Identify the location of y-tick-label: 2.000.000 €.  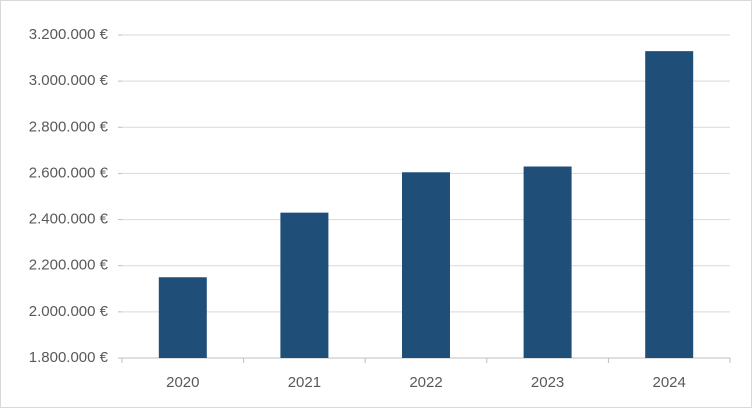
(69, 311).